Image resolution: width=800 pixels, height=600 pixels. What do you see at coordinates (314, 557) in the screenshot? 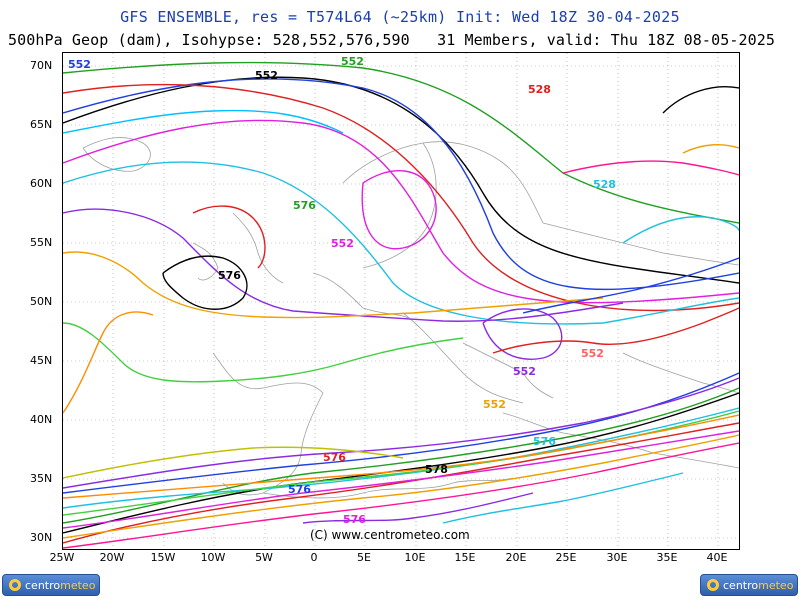
I see `lon-label: 0` at bounding box center [314, 557].